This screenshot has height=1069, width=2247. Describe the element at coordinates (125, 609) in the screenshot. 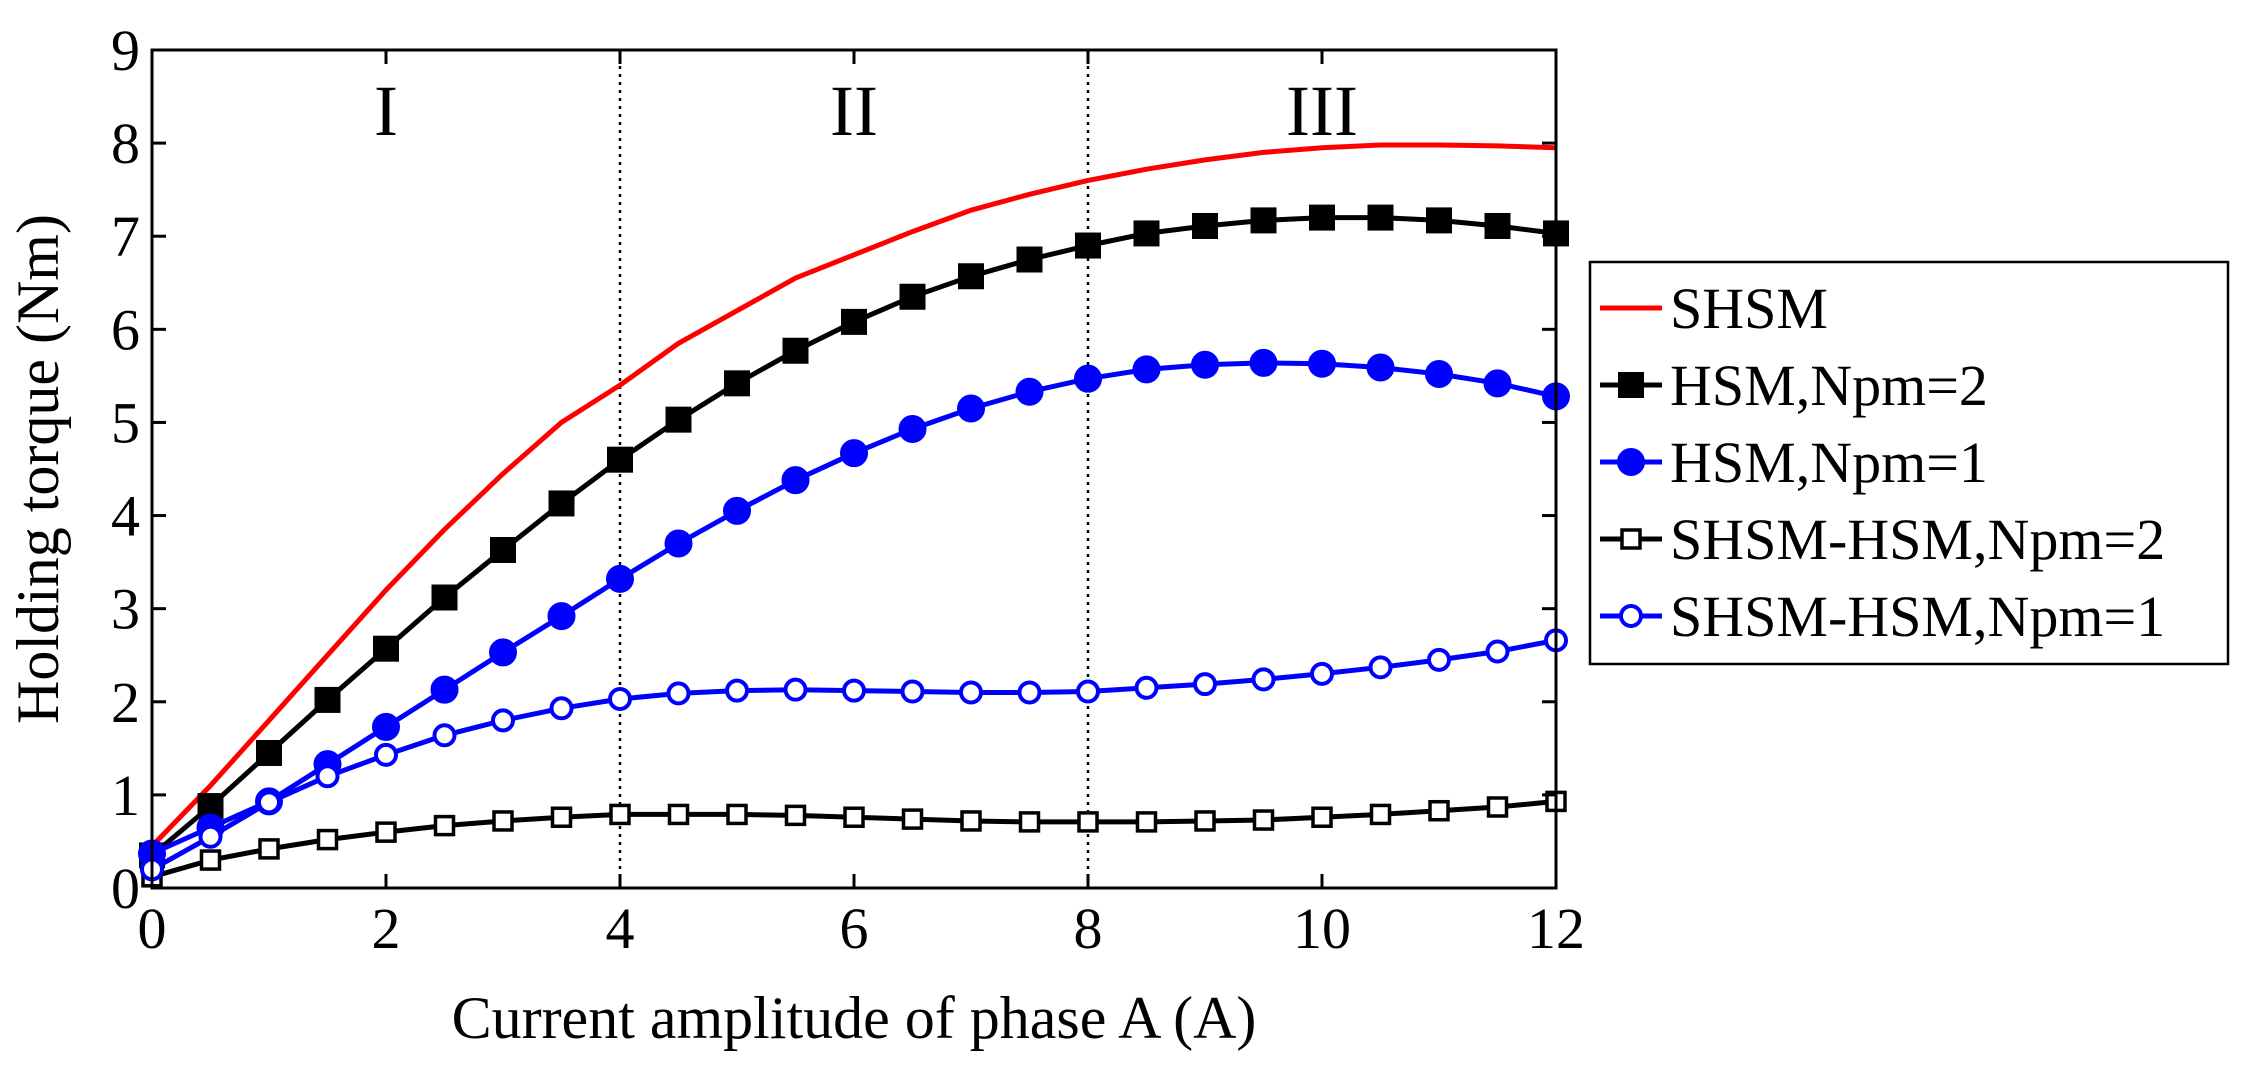

I see `y-tick-label: 3` at that location.